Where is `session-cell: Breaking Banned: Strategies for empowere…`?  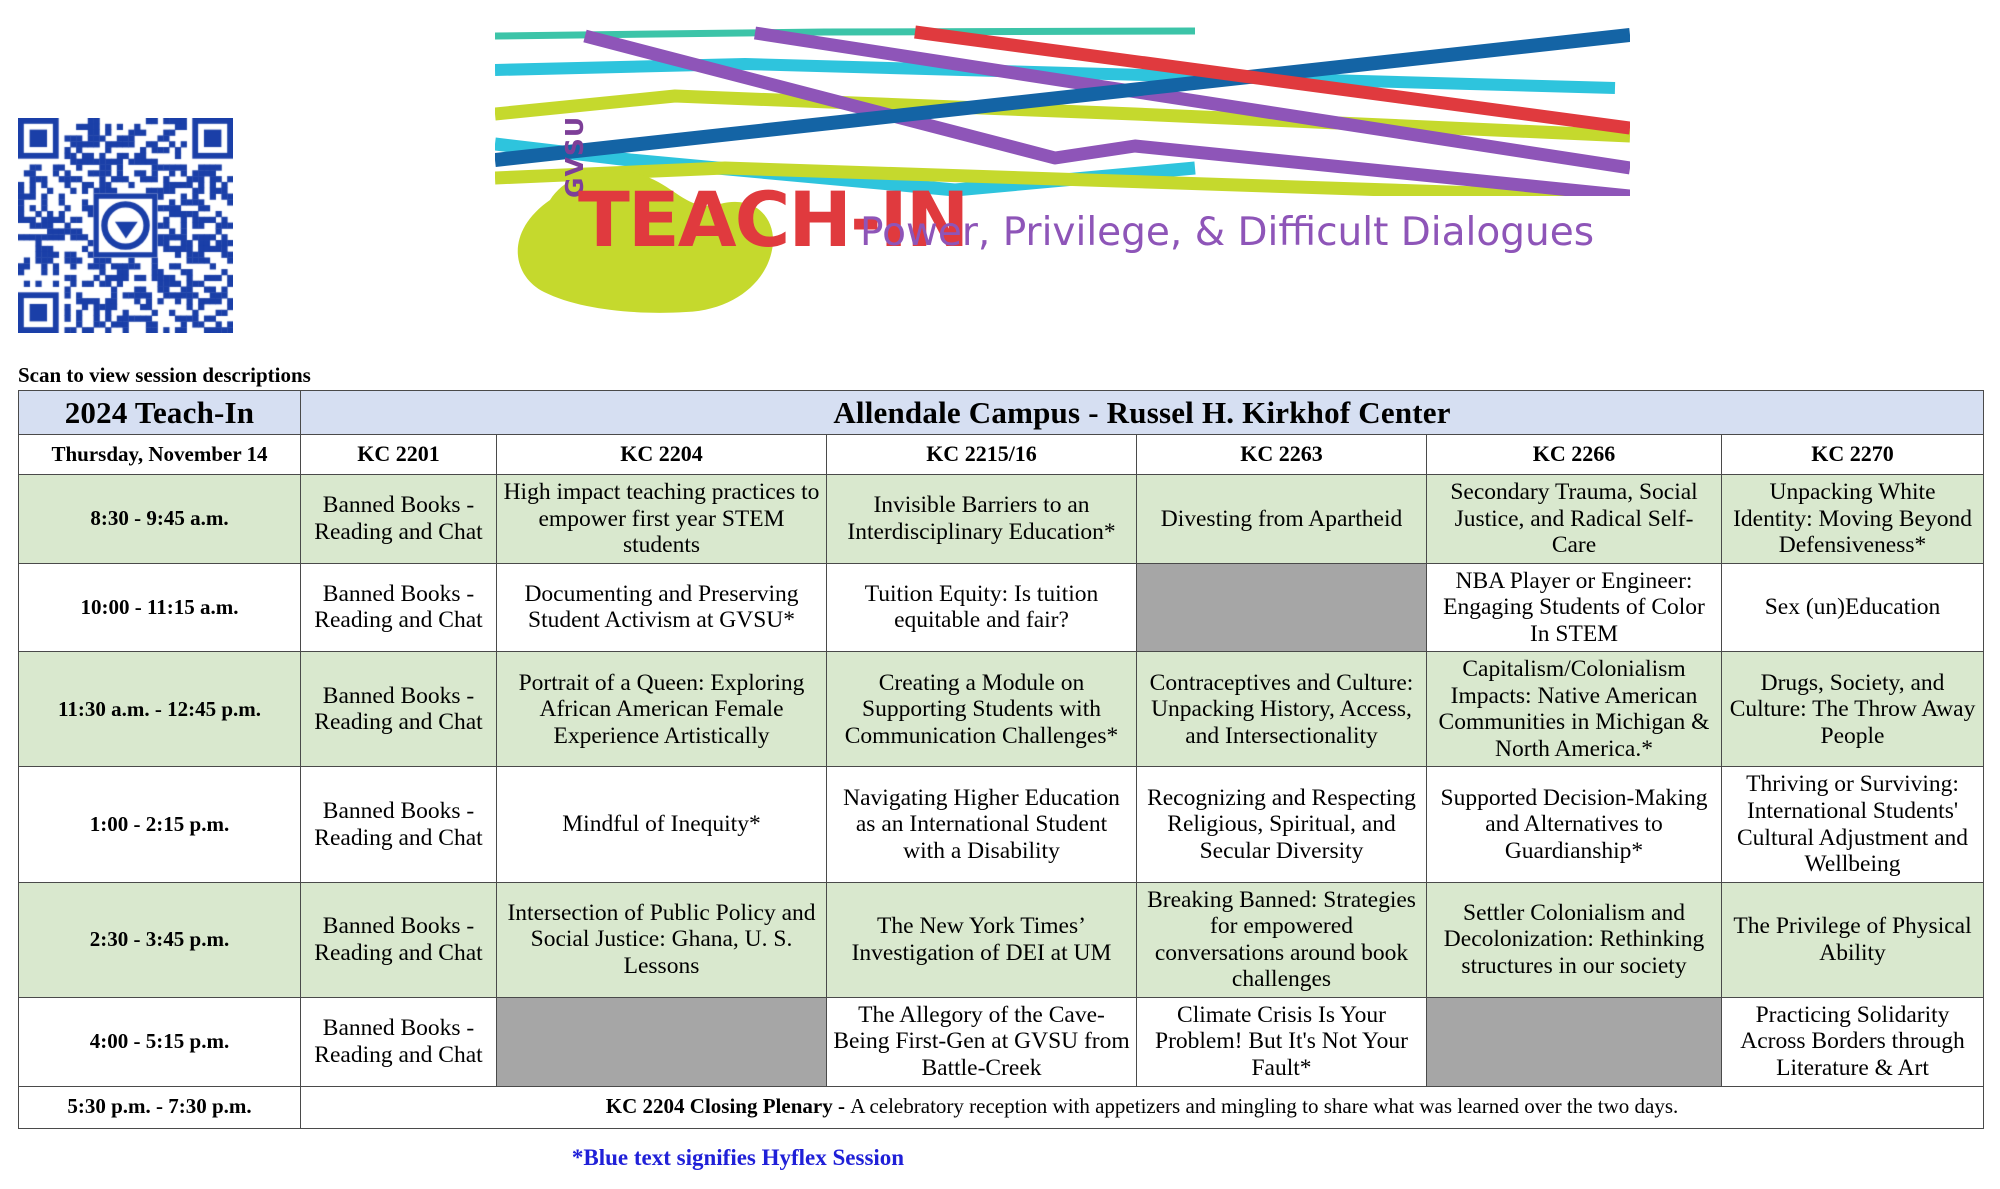 session-cell: Breaking Banned: Strategies for empowere… is located at coordinates (1281, 939).